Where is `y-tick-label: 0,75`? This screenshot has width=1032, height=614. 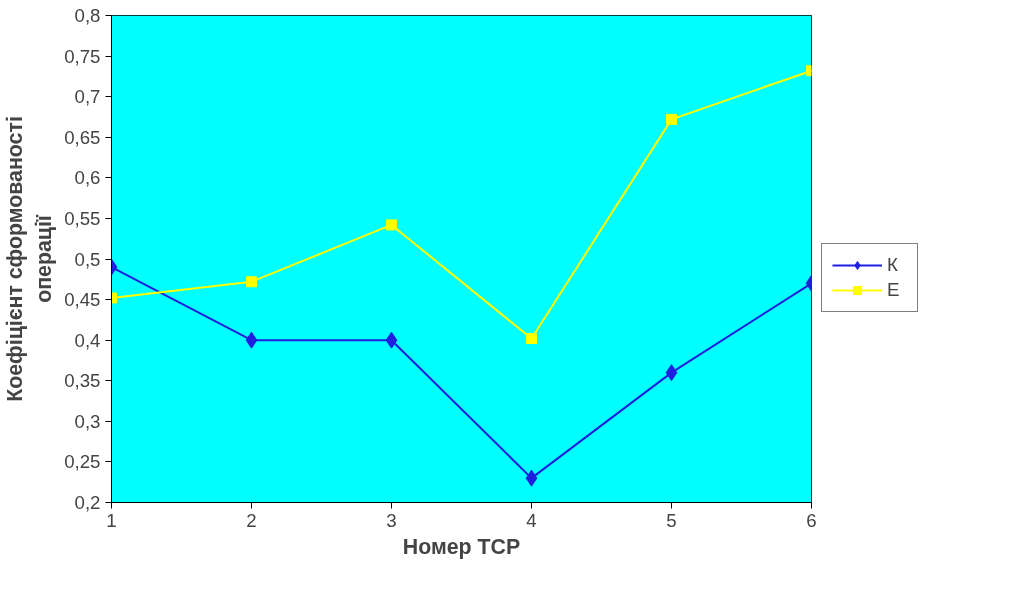 y-tick-label: 0,75 is located at coordinates (82, 56).